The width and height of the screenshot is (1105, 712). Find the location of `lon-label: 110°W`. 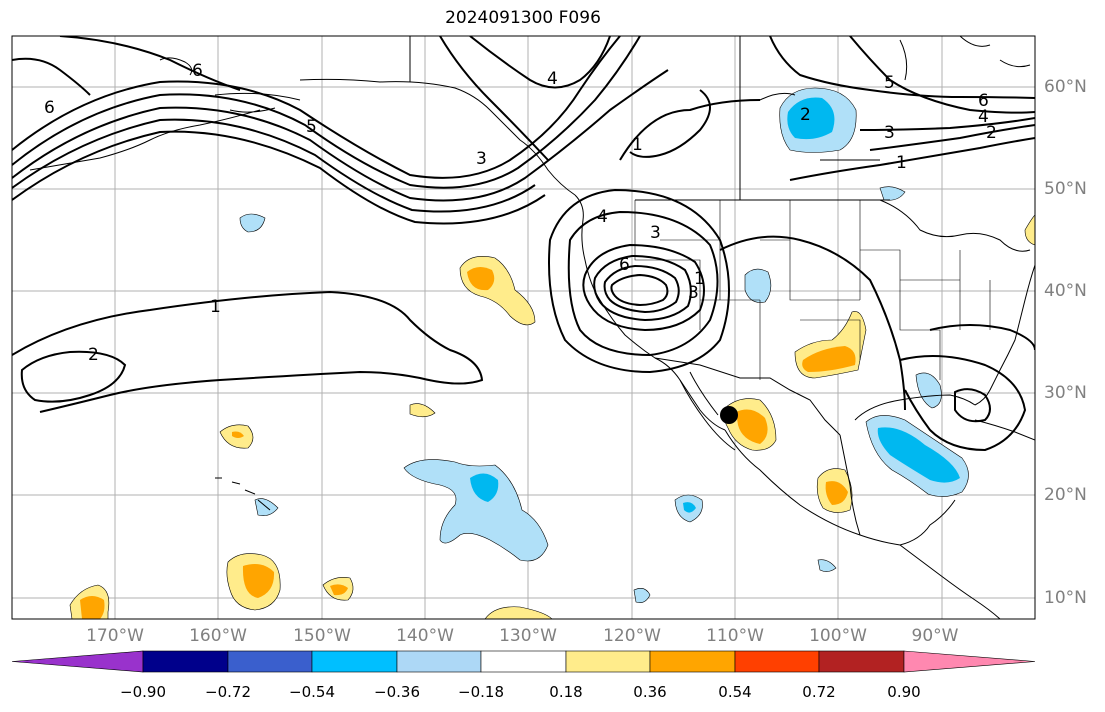

lon-label: 110°W is located at coordinates (735, 636).